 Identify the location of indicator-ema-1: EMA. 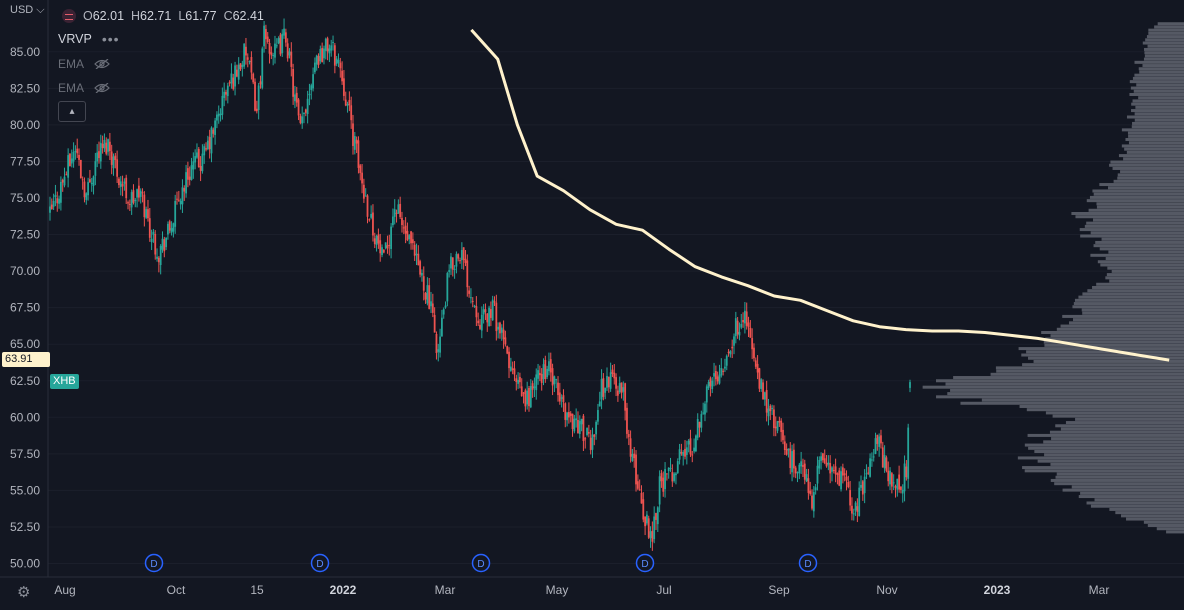
(84, 64).